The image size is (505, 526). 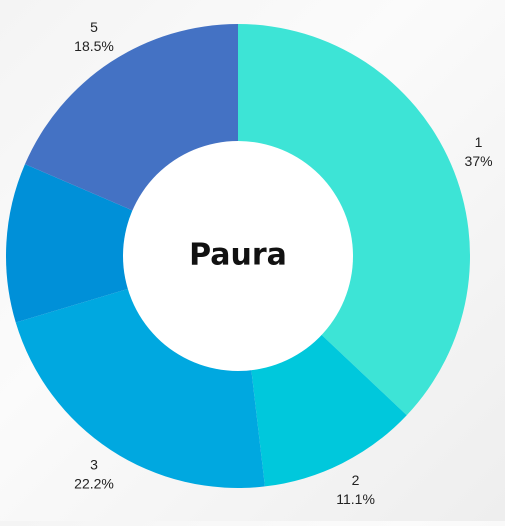 What do you see at coordinates (355, 499) in the screenshot?
I see `slice-value-label: 11.1%` at bounding box center [355, 499].